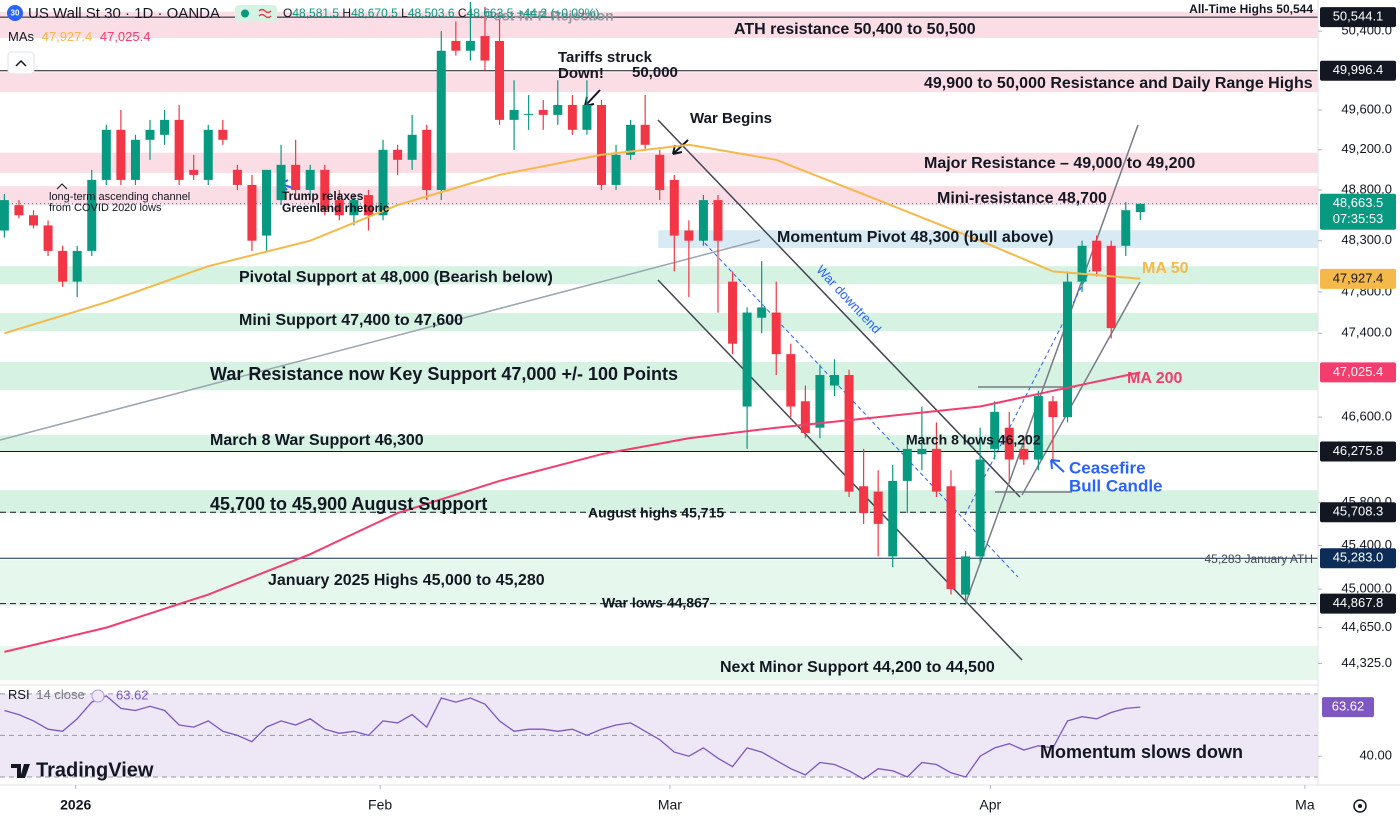 Image resolution: width=1400 pixels, height=823 pixels. Describe the element at coordinates (380, 340) in the screenshot. I see `ascending-channel` at that location.